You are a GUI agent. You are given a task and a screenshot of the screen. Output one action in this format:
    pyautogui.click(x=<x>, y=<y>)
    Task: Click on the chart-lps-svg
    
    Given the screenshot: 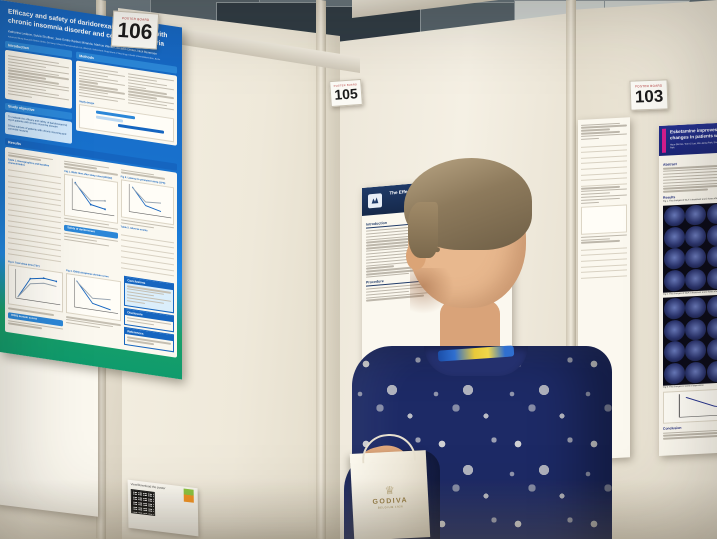 What is the action you would take?
    pyautogui.click(x=149, y=200)
    